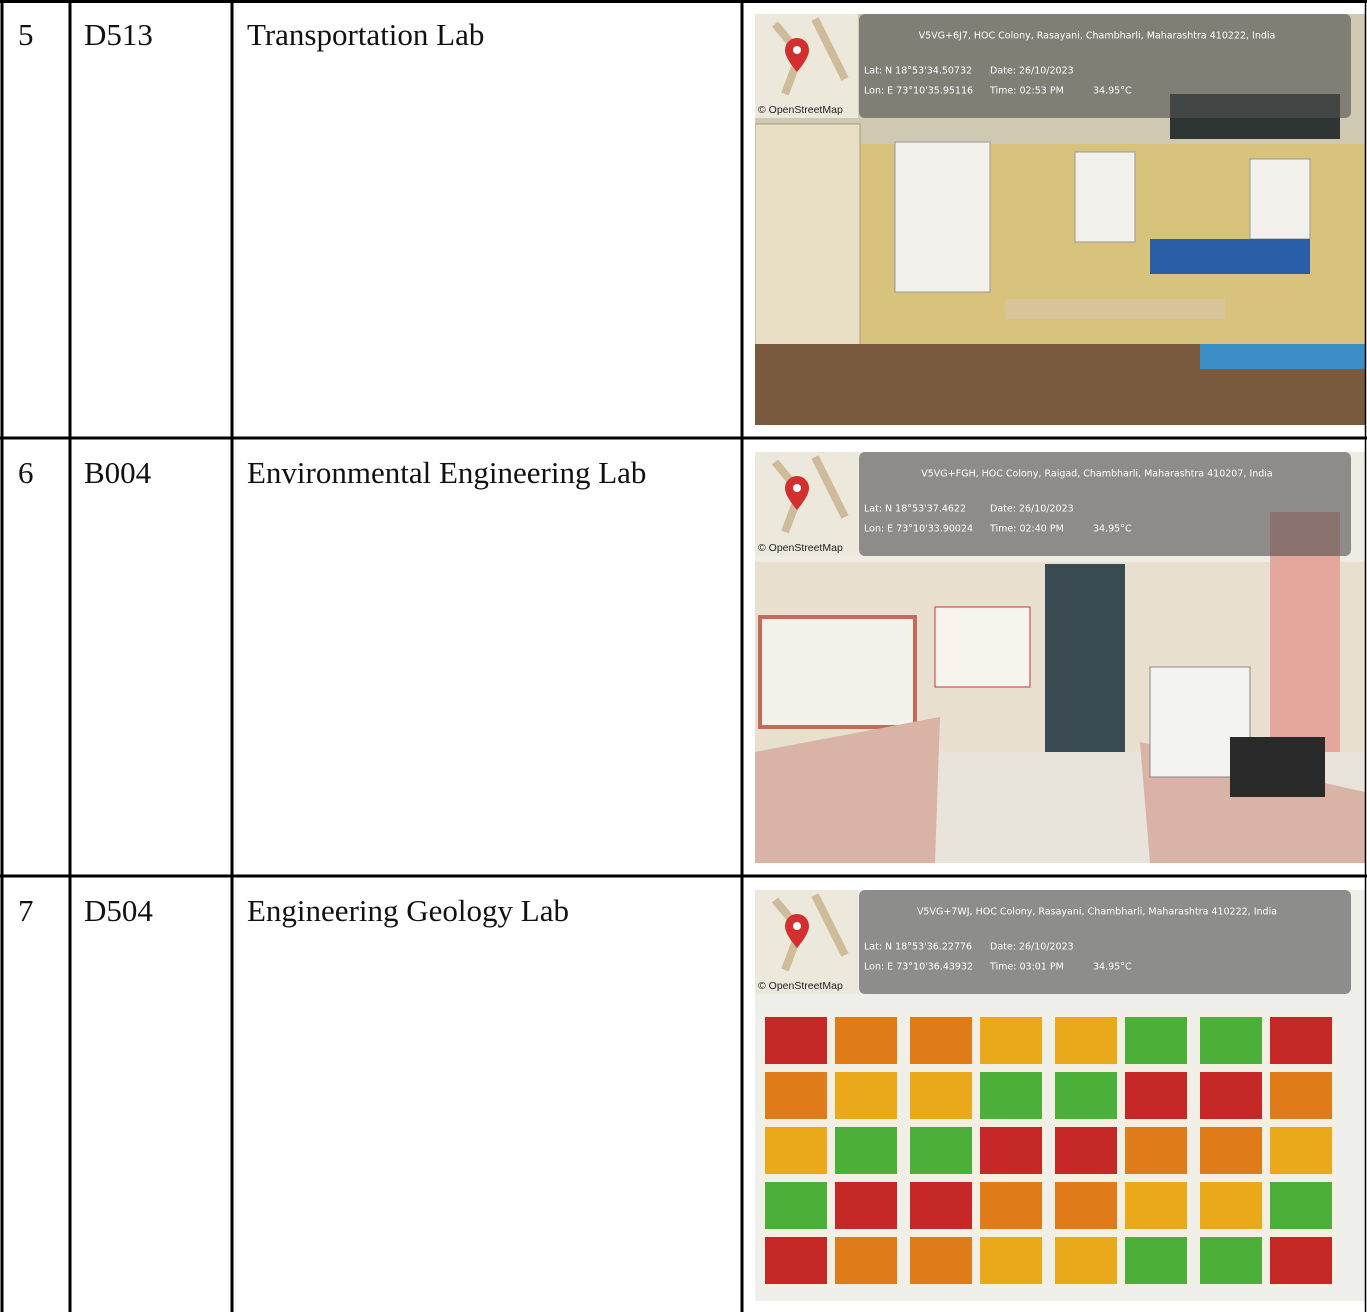 The width and height of the screenshot is (1367, 1312). What do you see at coordinates (1085, 664) in the screenshot?
I see `door` at bounding box center [1085, 664].